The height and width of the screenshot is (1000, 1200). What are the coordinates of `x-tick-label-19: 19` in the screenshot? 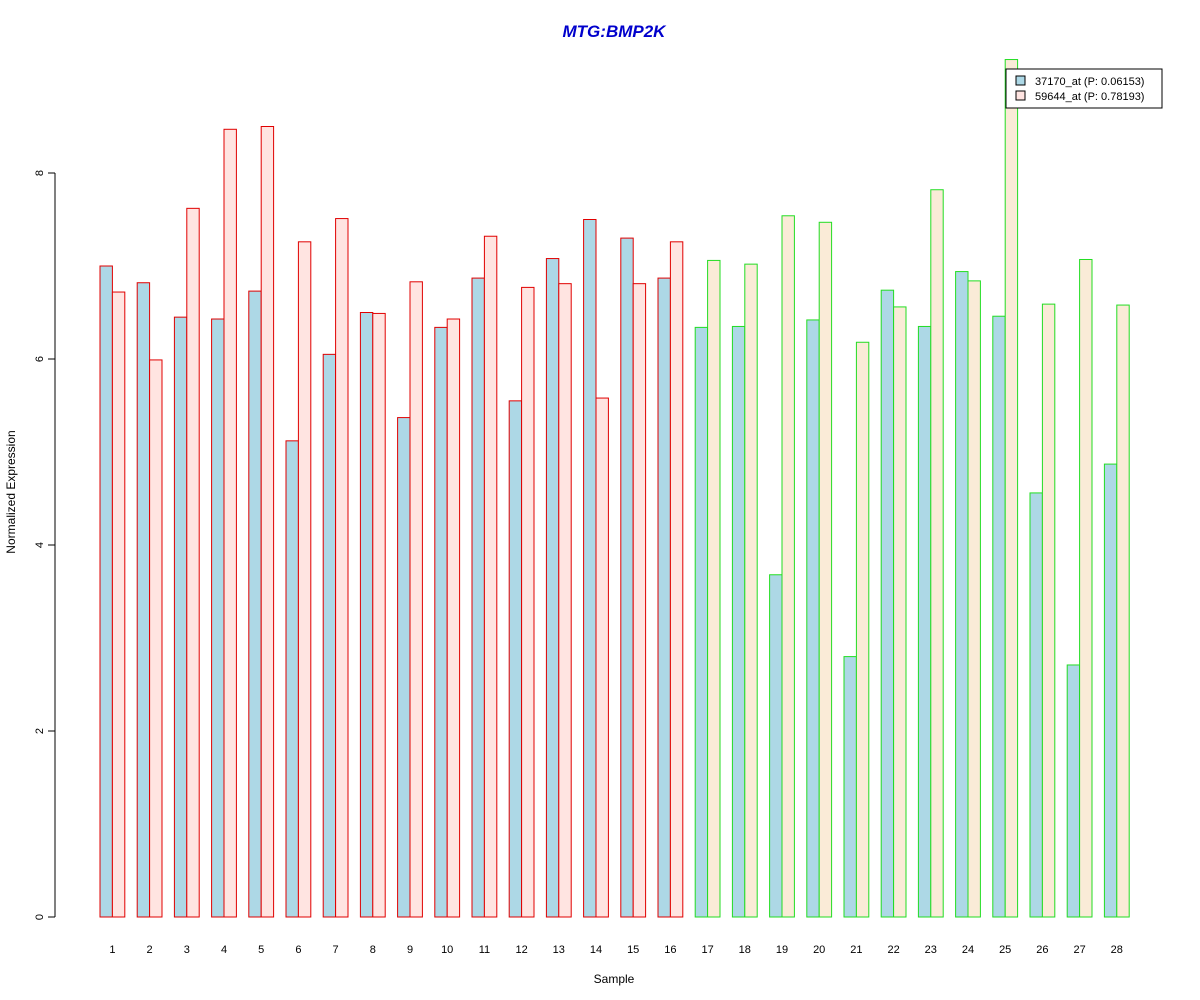 It's located at (782, 950).